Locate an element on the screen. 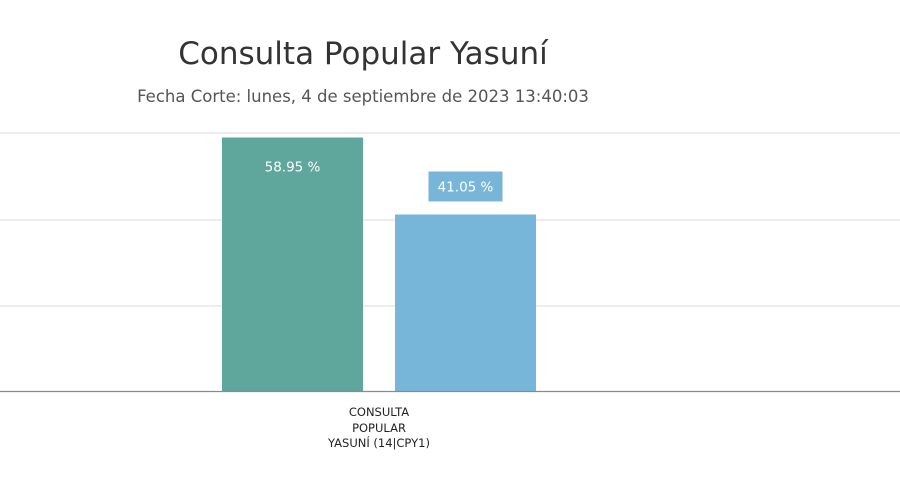  chart-title: Consulta Popular Yasuní is located at coordinates (363, 54).